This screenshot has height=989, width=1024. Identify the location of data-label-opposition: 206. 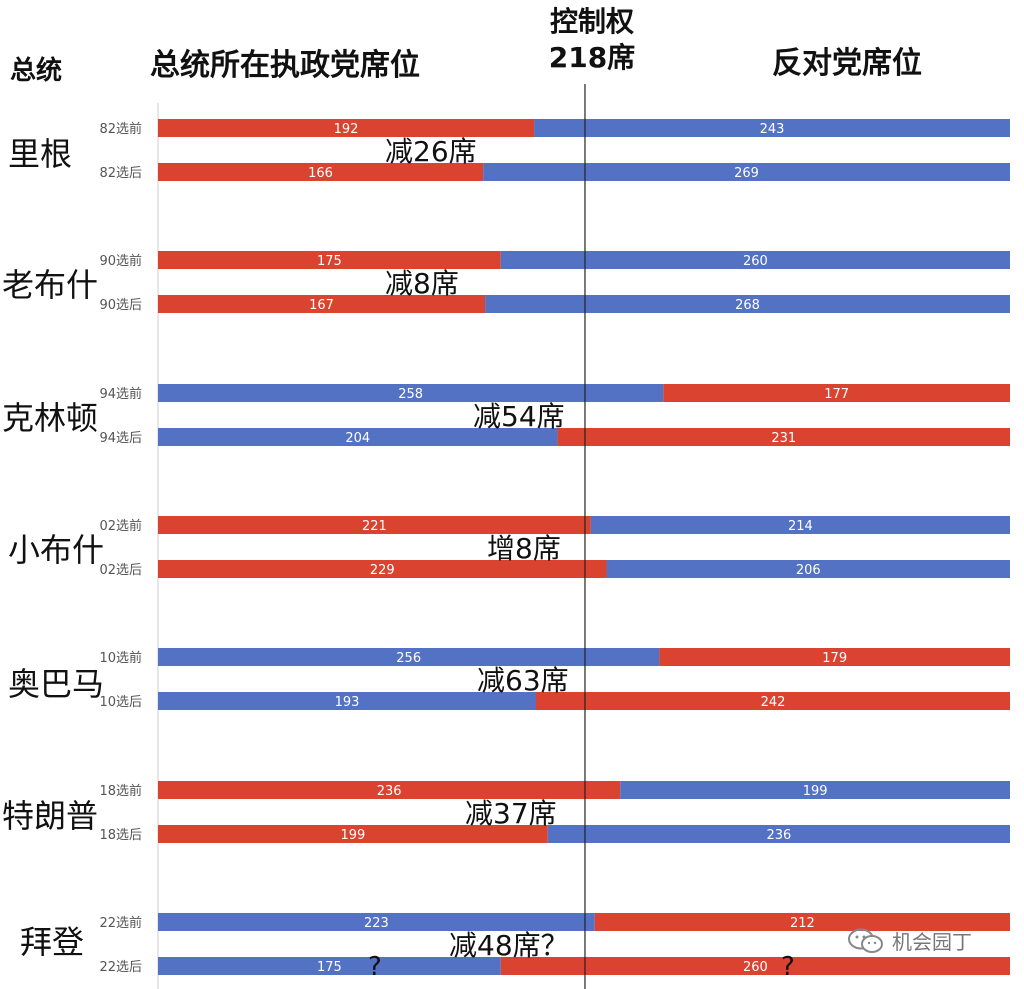
(808, 570).